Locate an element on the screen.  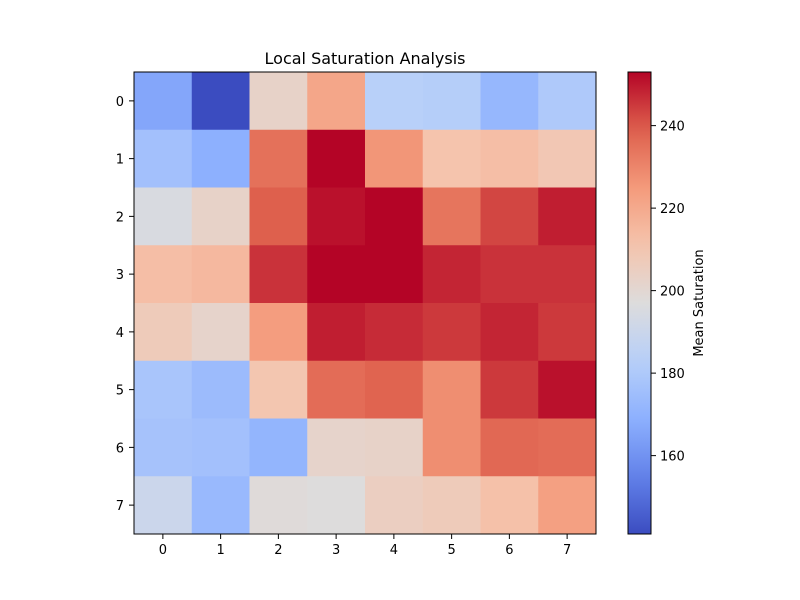
y-tick-label: 5 is located at coordinates (120, 391).